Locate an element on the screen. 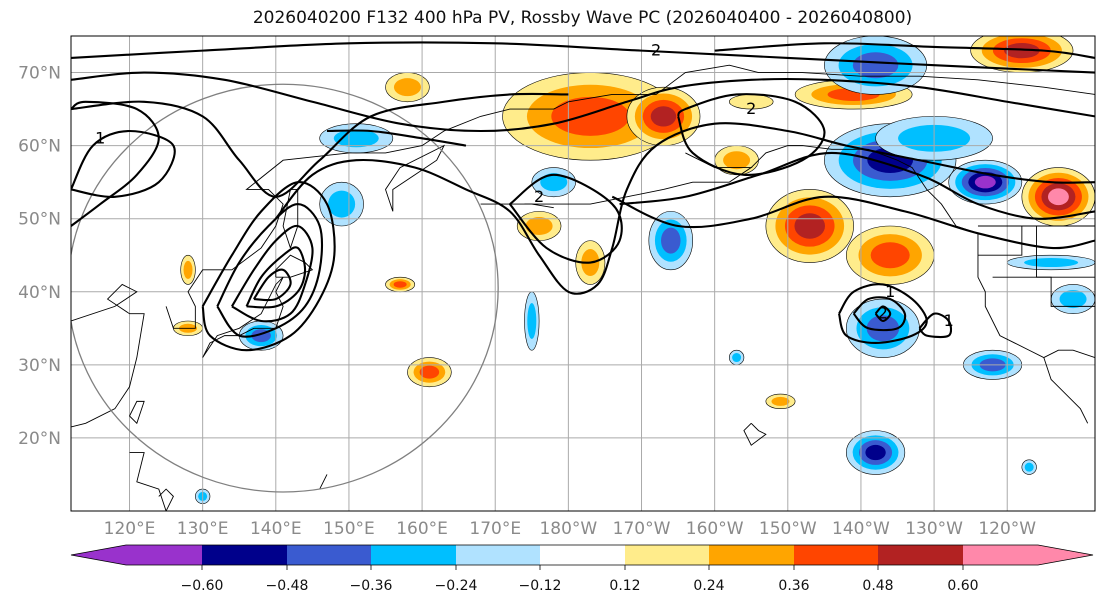 This screenshot has height=604, width=1105. colorbar-tick-label: −0.12 is located at coordinates (540, 586).